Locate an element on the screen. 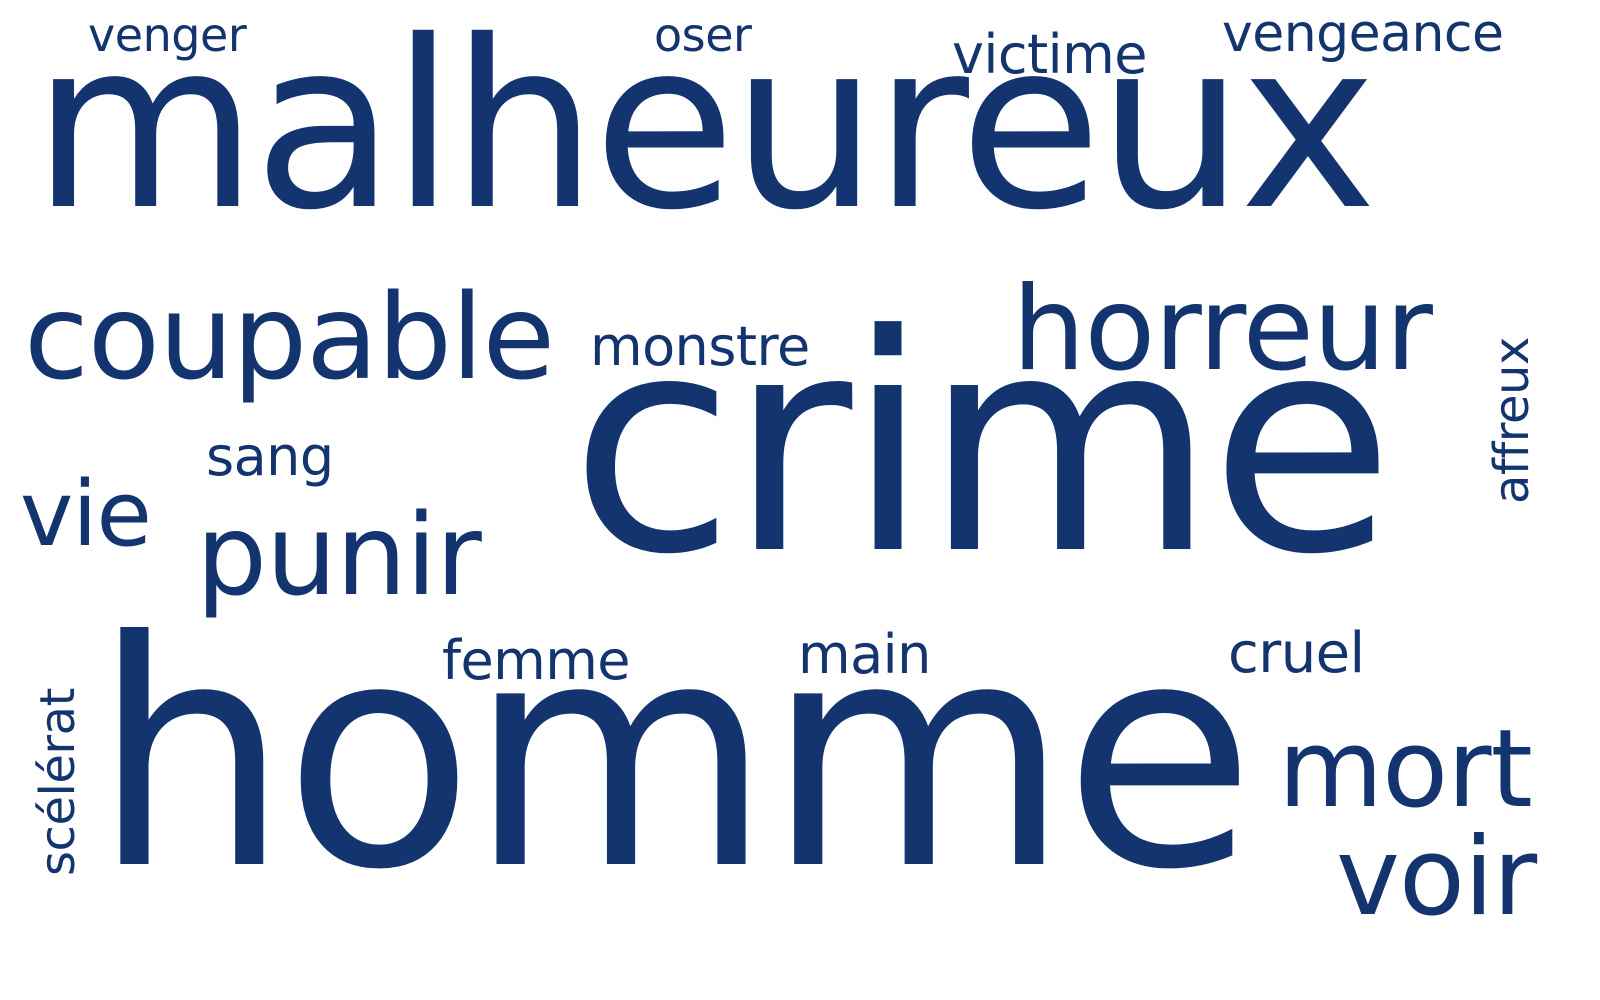 This screenshot has height=1000, width=1600. word-scelerat: scélérat is located at coordinates (58, 782).